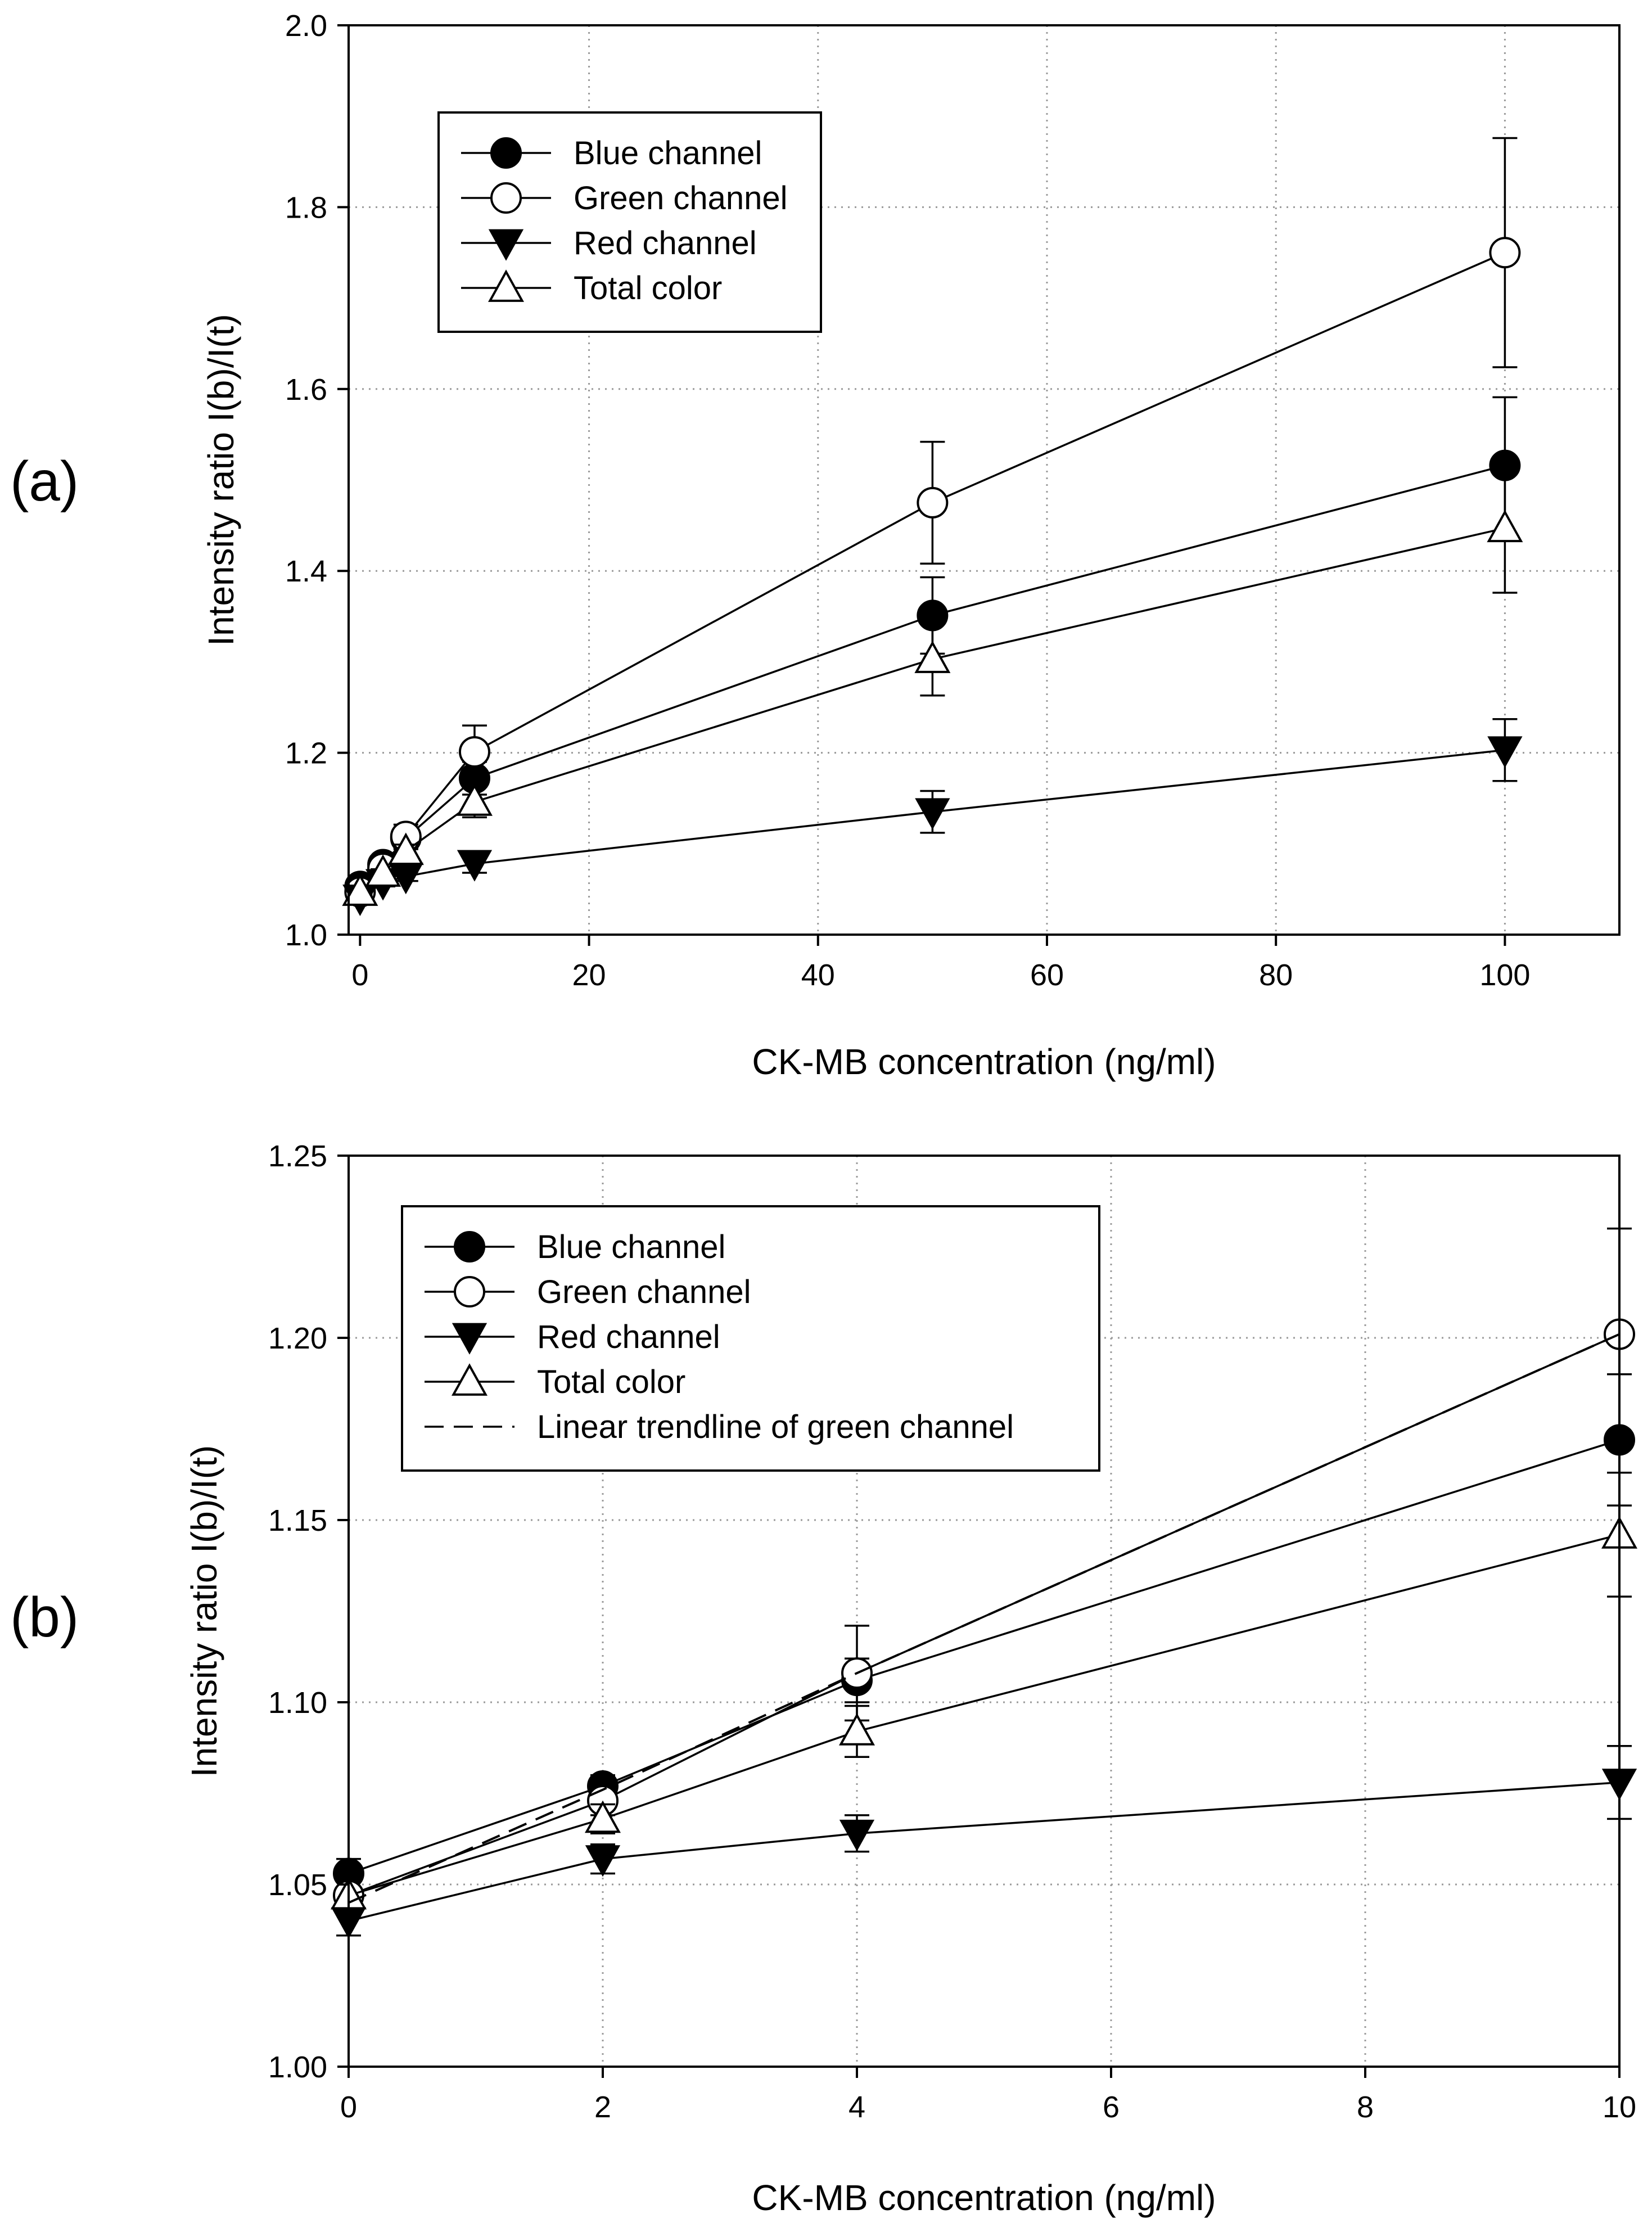 This screenshot has width=1652, height=2232. I want to click on x-tick-label: 8, so click(1365, 2107).